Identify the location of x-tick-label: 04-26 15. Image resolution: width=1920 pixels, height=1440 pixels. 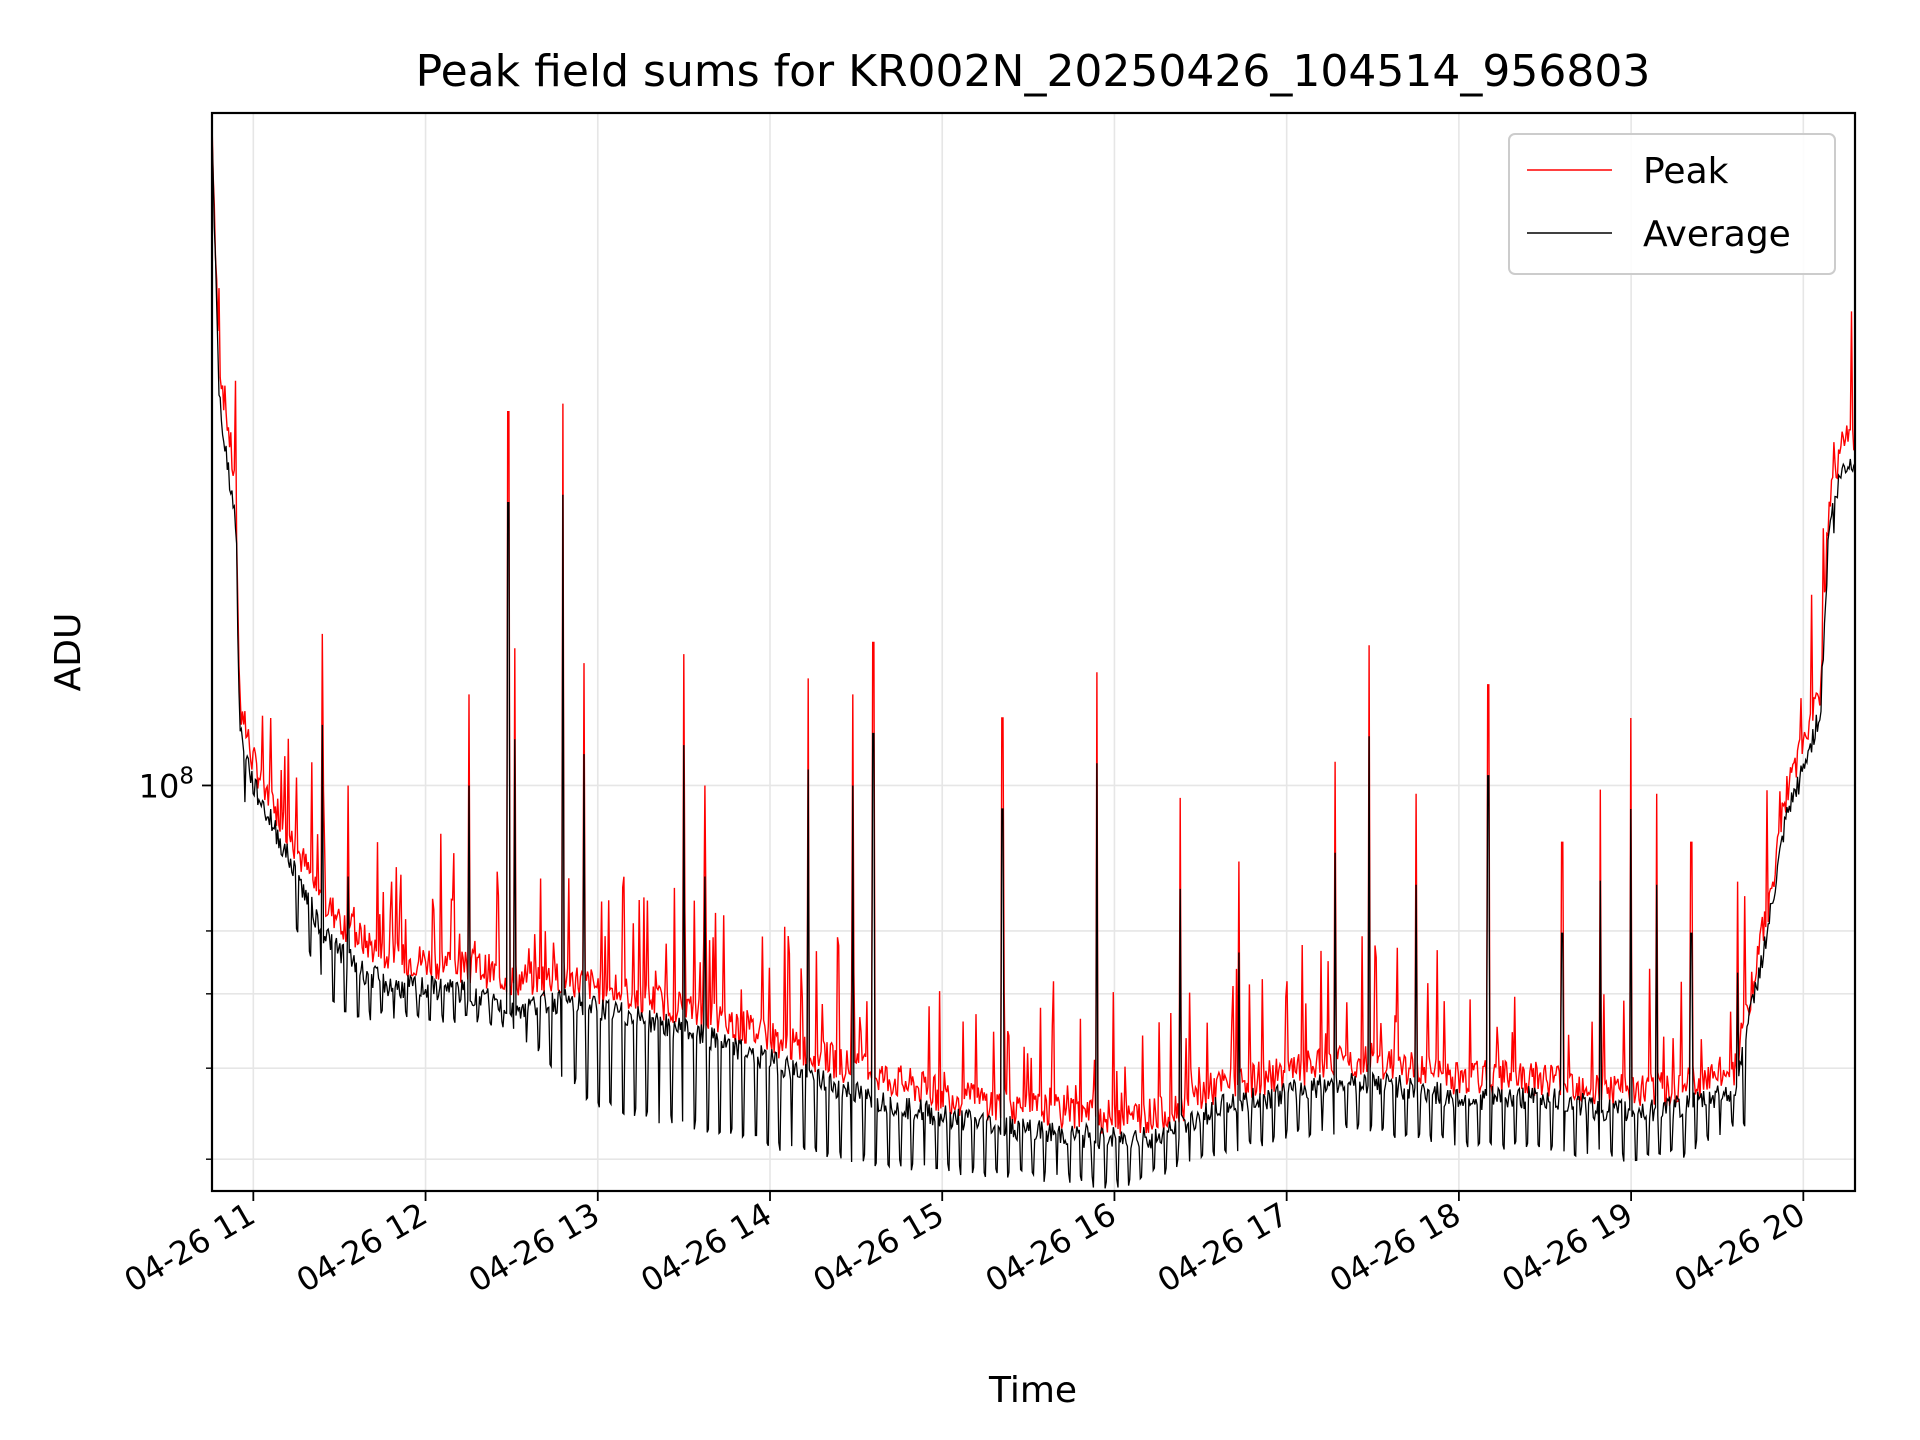
(879, 1247).